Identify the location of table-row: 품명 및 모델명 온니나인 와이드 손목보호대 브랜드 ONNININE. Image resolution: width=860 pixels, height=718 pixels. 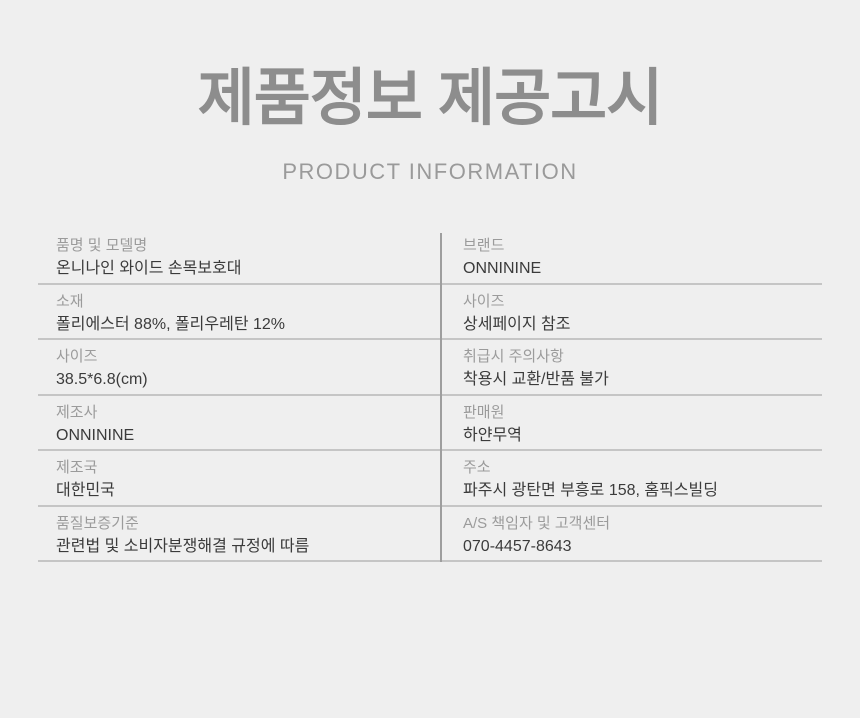
(430, 257).